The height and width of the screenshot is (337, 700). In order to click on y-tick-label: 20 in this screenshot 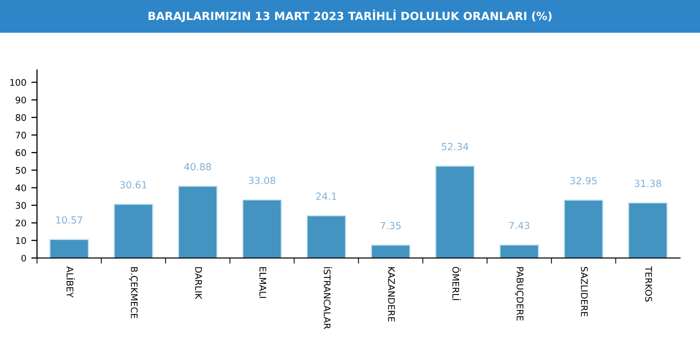, I will do `click(21, 223)`.